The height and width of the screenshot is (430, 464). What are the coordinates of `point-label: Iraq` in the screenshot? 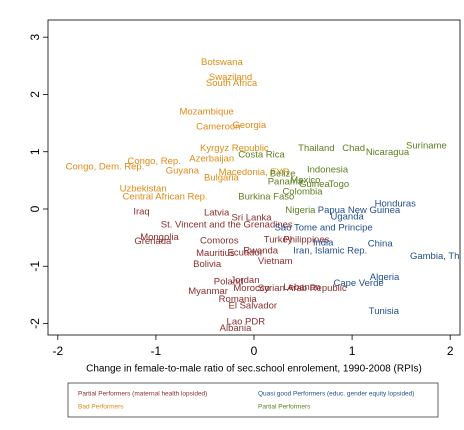 It's located at (141, 211).